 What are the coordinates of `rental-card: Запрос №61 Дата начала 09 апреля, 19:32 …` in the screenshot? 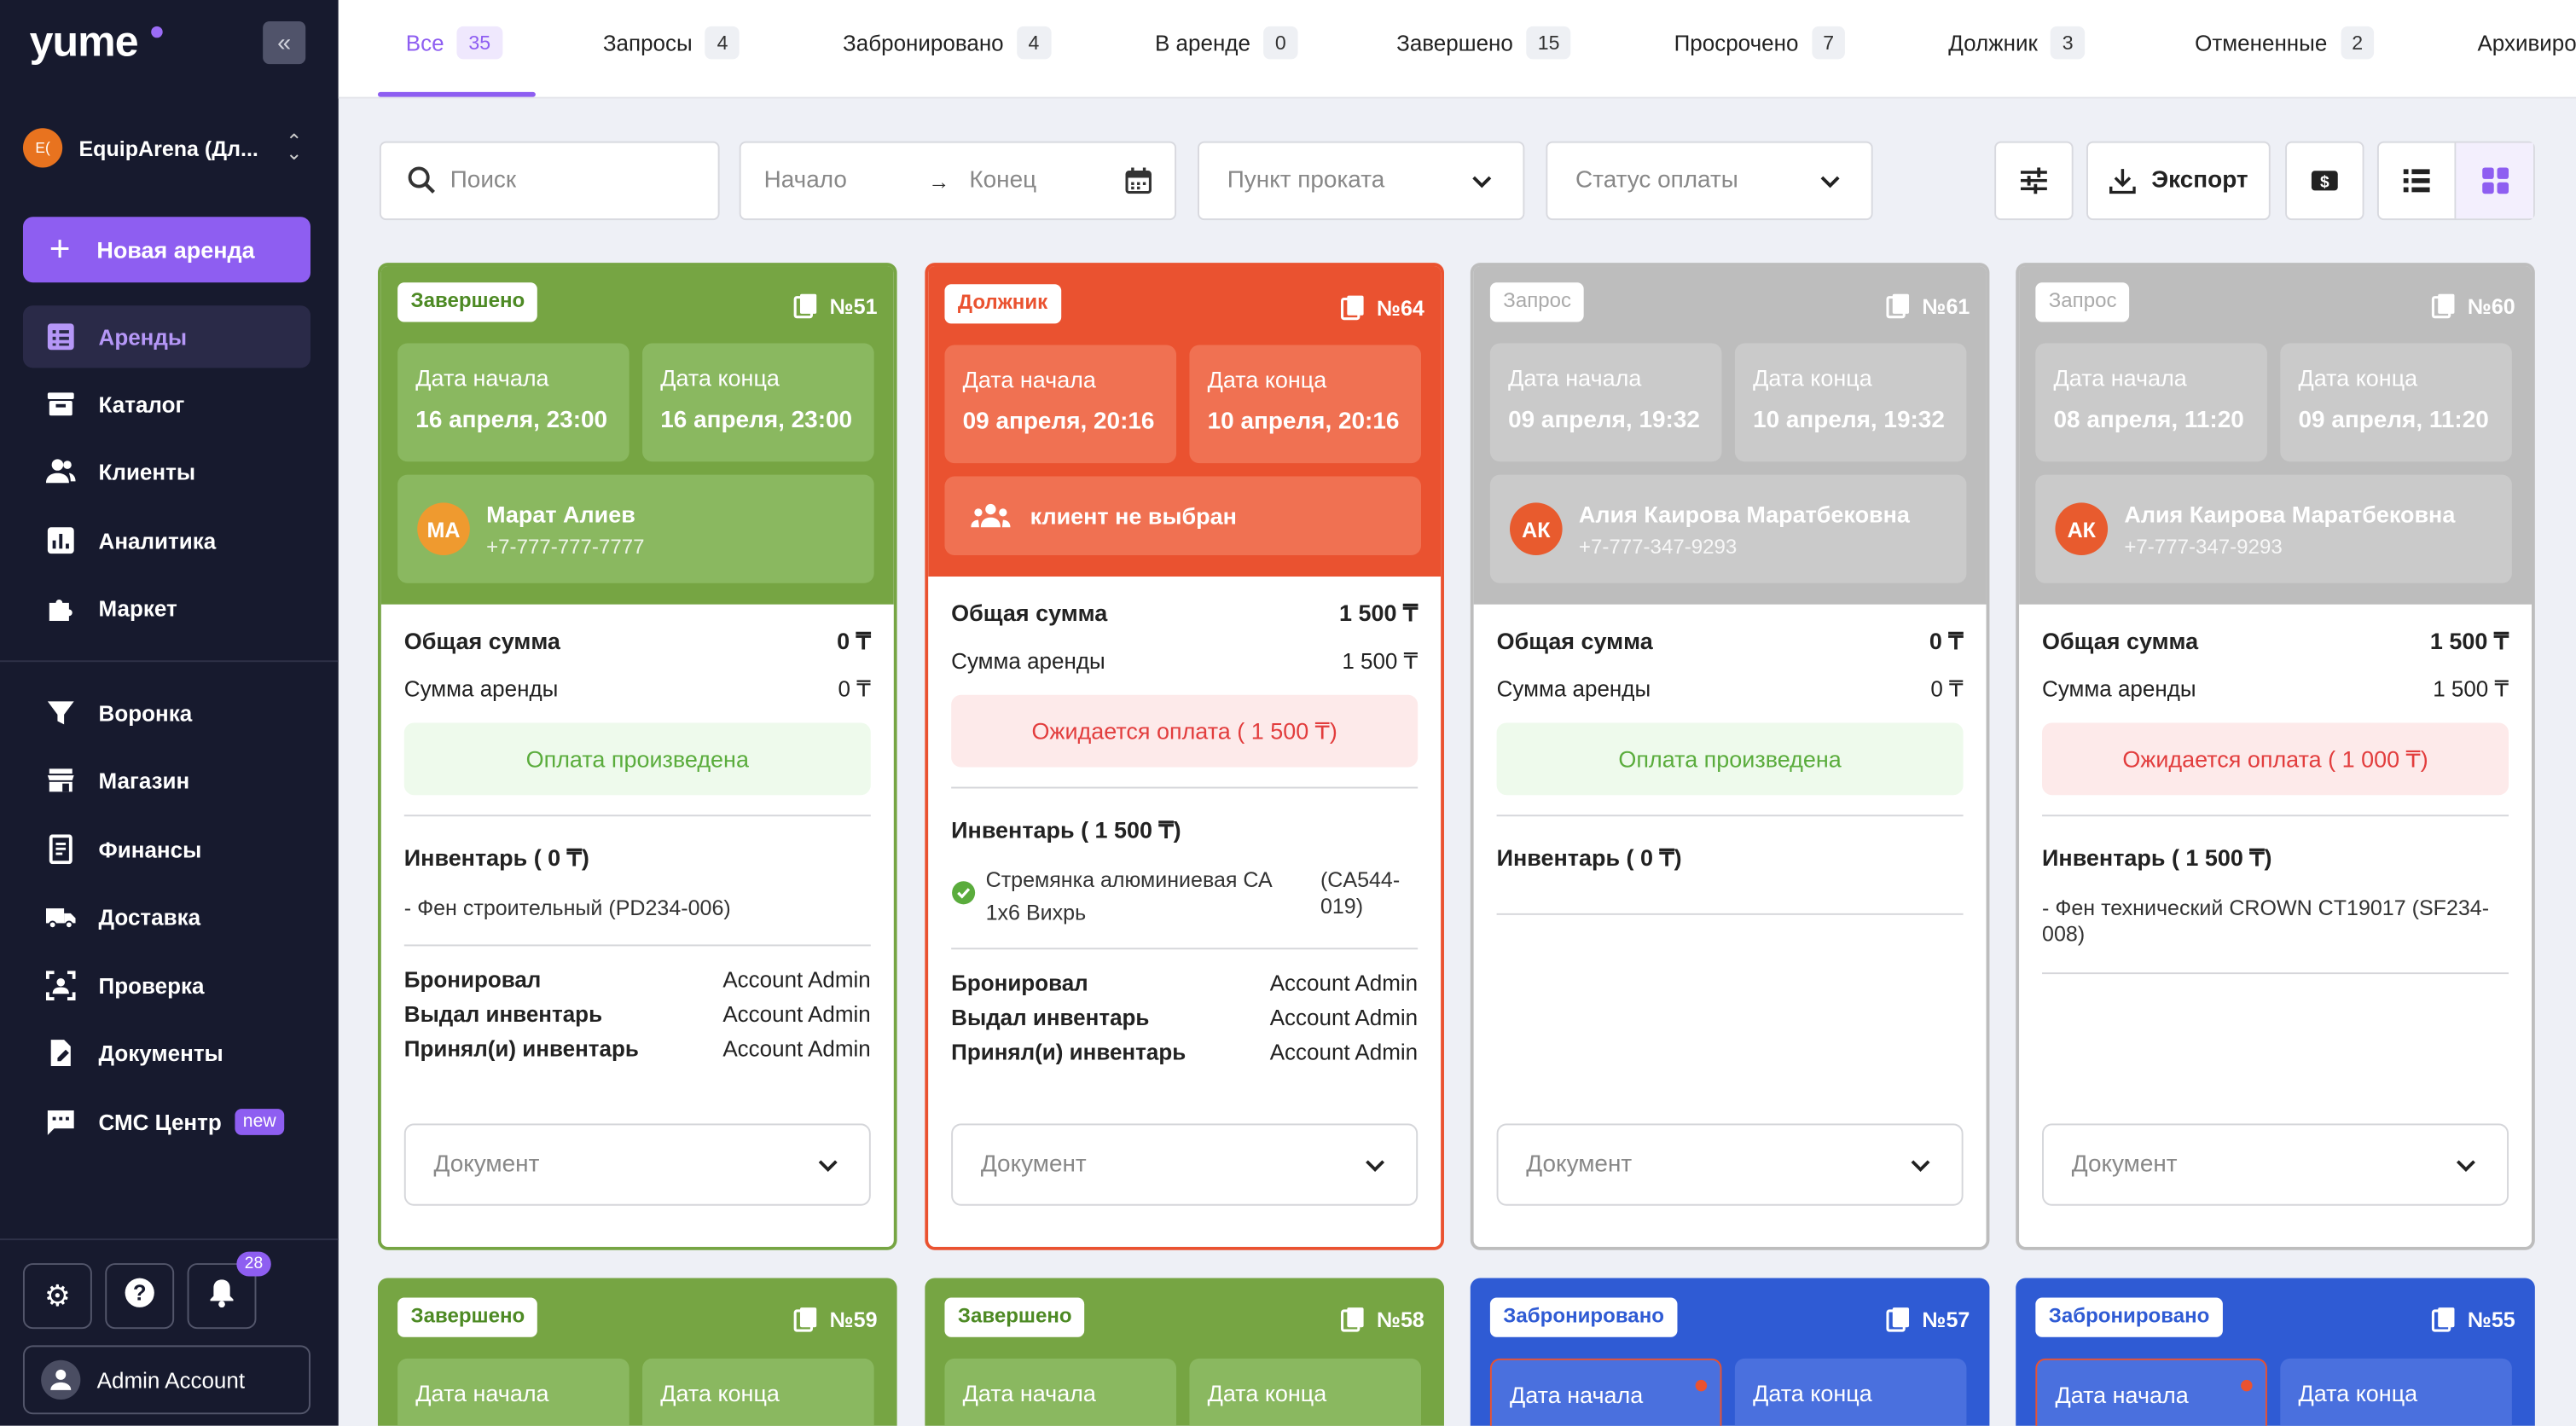 It's located at (1730, 757).